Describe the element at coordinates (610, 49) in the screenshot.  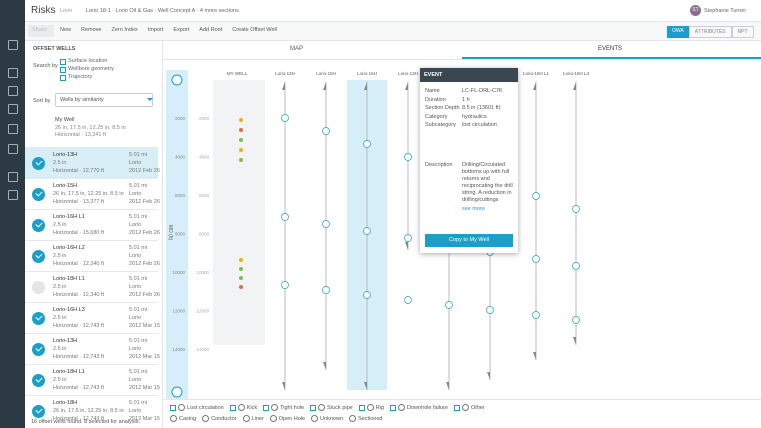
I see `tab: EVENTS` at that location.